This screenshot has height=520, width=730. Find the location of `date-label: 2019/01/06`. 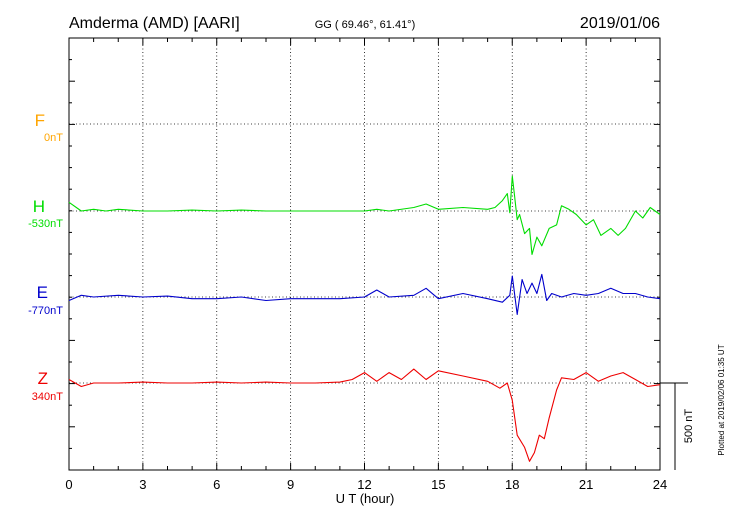

date-label: 2019/01/06 is located at coordinates (620, 23).